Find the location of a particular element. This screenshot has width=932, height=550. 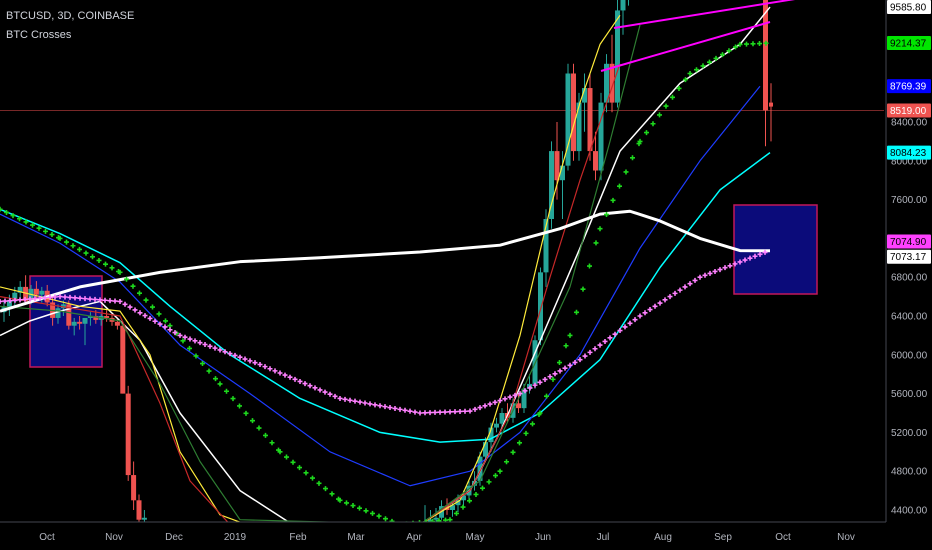

x-tick-label: Jun is located at coordinates (543, 537).